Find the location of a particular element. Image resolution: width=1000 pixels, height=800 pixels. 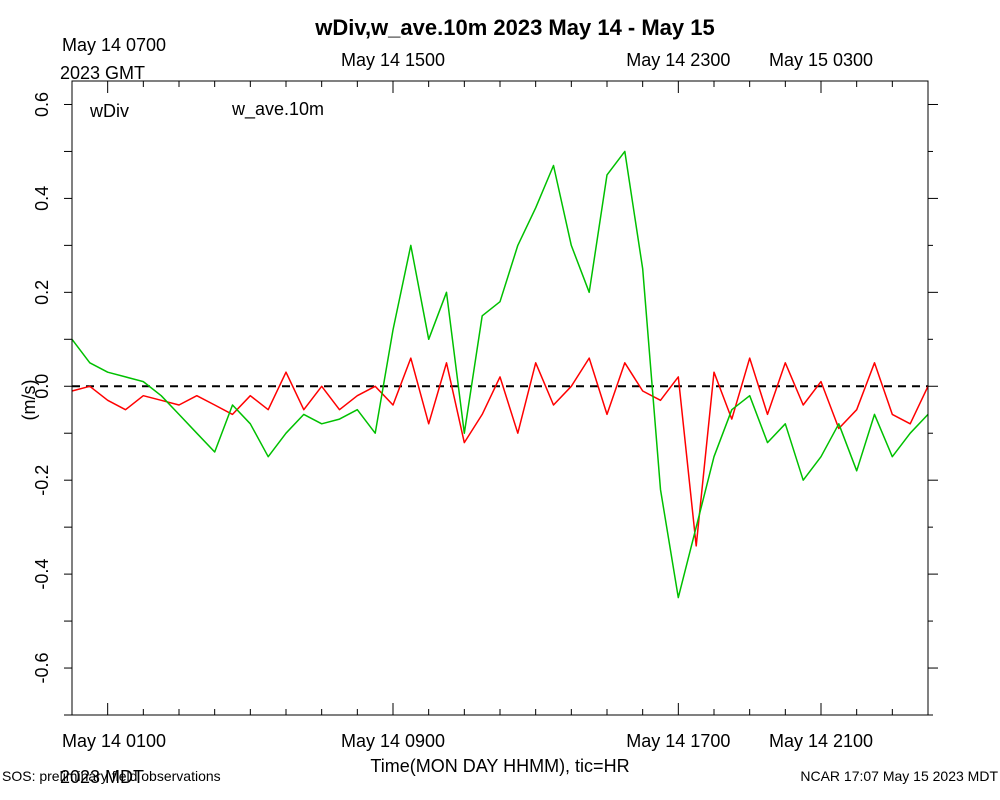

y-tick-label: 0.4 is located at coordinates (42, 198).